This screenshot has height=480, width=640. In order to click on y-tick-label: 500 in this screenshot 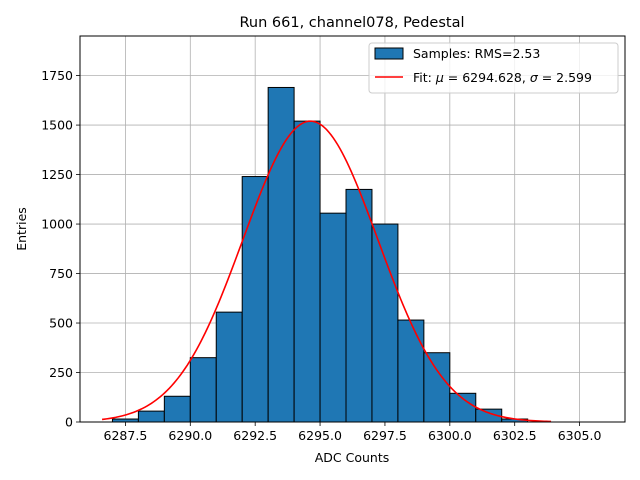, I will do `click(61, 323)`.